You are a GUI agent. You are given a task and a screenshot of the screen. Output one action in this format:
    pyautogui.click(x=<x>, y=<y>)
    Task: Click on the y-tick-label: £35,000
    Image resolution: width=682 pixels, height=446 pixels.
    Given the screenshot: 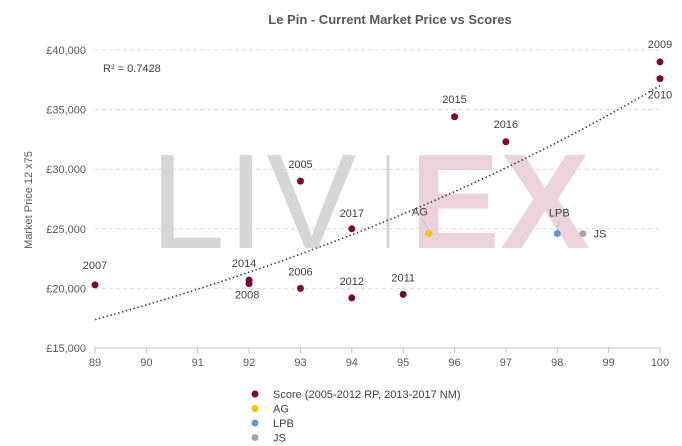 What is the action you would take?
    pyautogui.click(x=66, y=111)
    